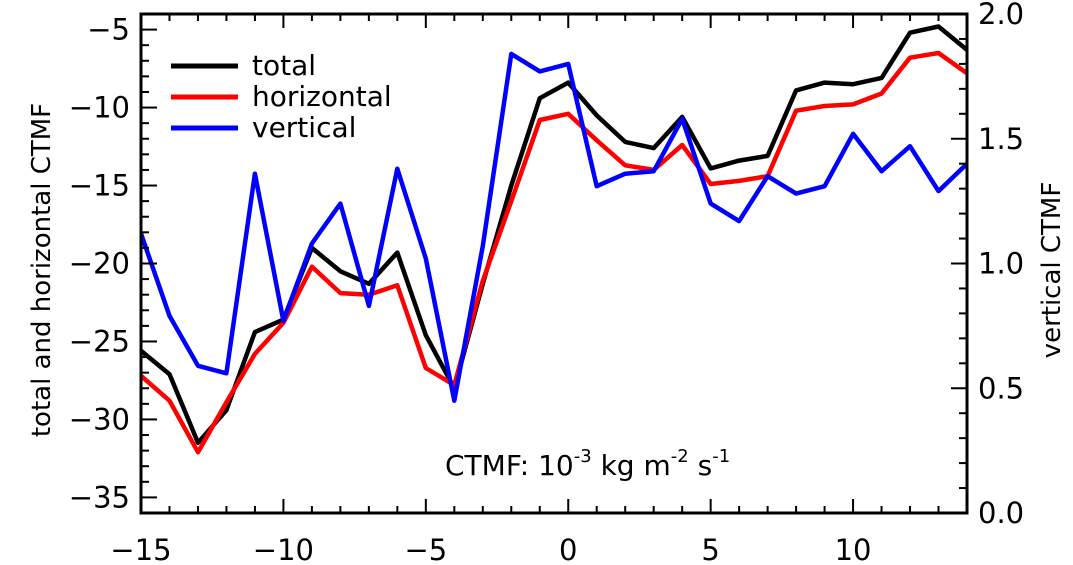 The image size is (1073, 565). I want to click on units-exp-1: -3, so click(583, 456).